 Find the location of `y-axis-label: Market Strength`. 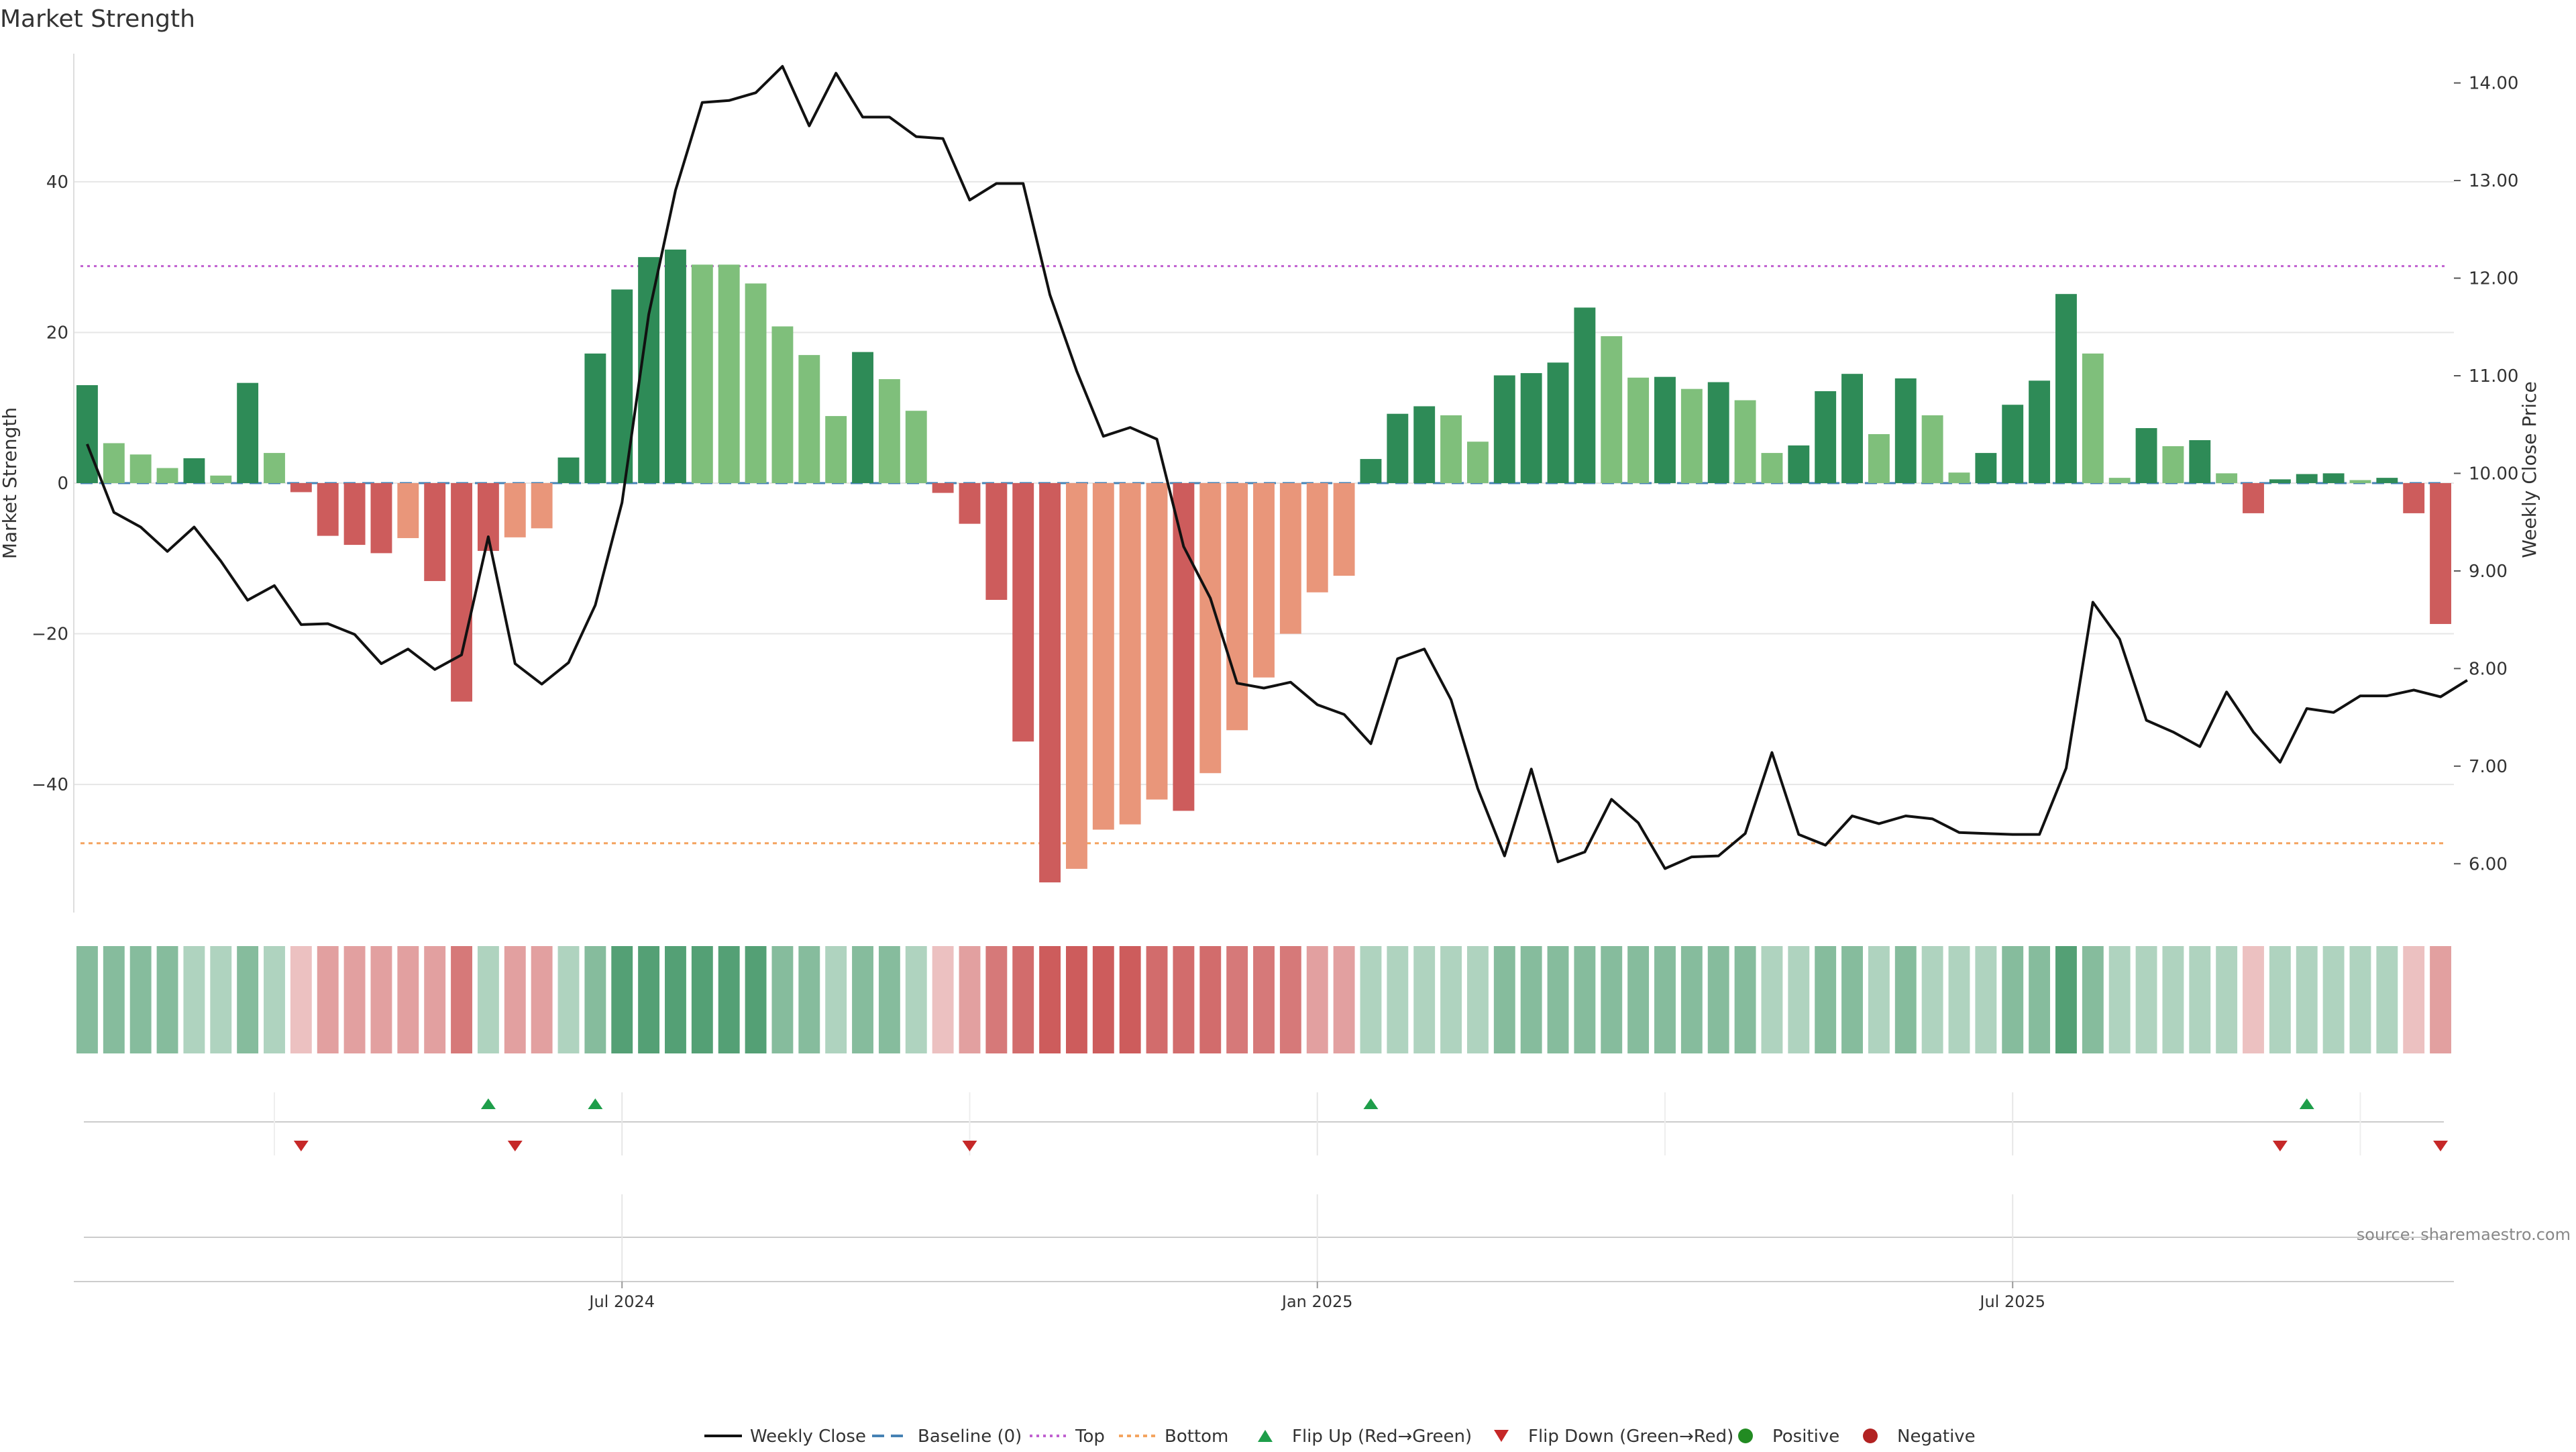

y-axis-label: Market Strength is located at coordinates (10, 483).